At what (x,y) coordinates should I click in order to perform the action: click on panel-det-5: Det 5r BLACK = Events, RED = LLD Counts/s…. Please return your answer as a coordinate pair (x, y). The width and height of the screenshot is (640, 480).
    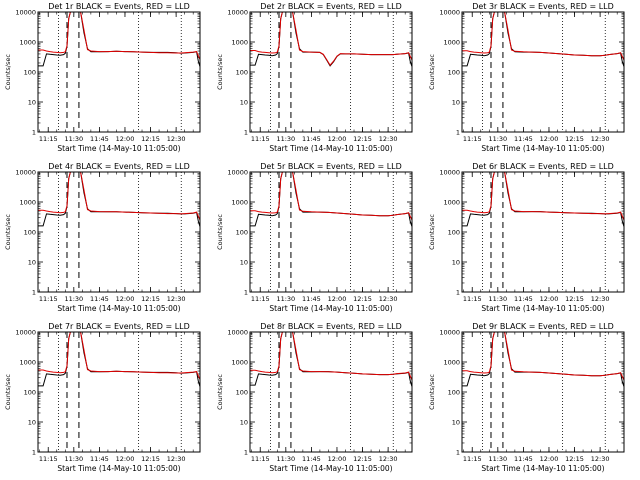
    Looking at the image, I should click on (314, 237).